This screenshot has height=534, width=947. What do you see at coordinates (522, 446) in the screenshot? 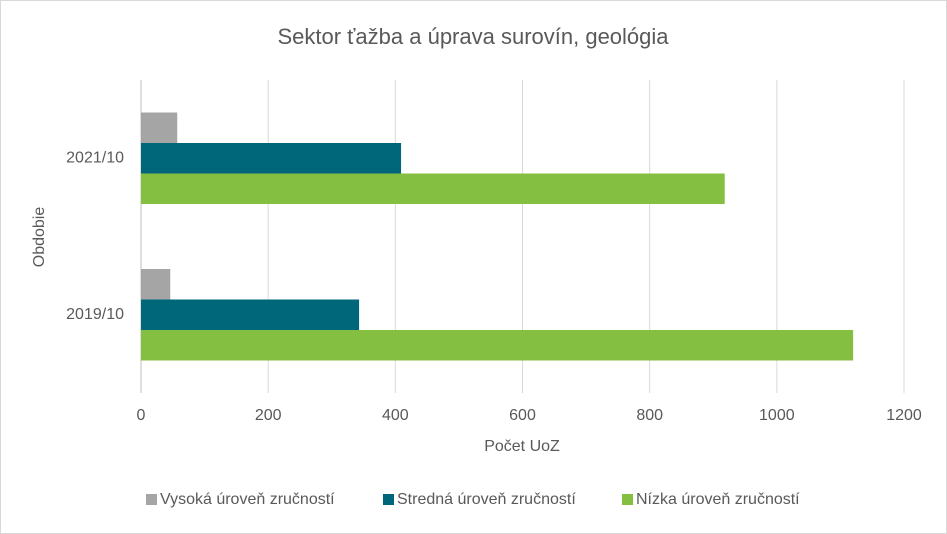
I see `x-axis-label: Počet UoZ` at bounding box center [522, 446].